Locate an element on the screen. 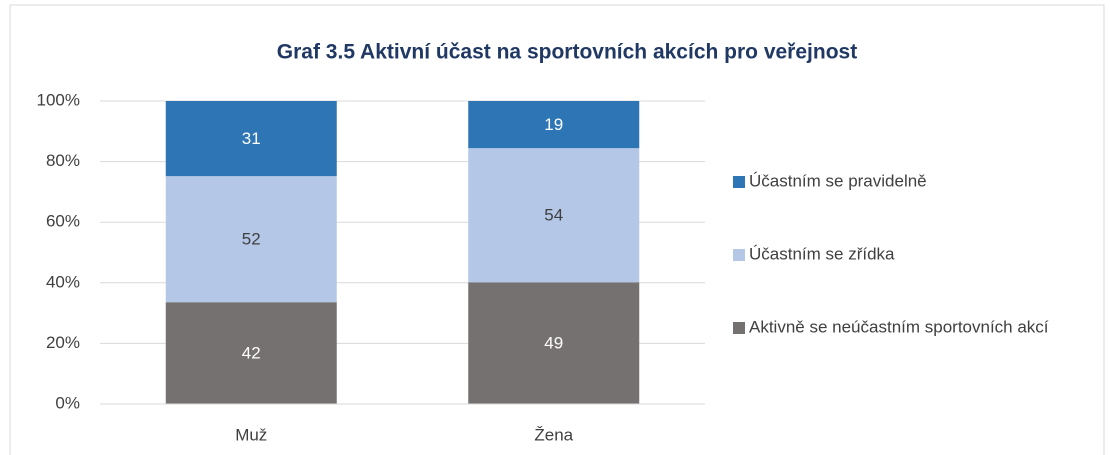 This screenshot has height=455, width=1110. legend-label: Účastním se zřídka is located at coordinates (822, 253).